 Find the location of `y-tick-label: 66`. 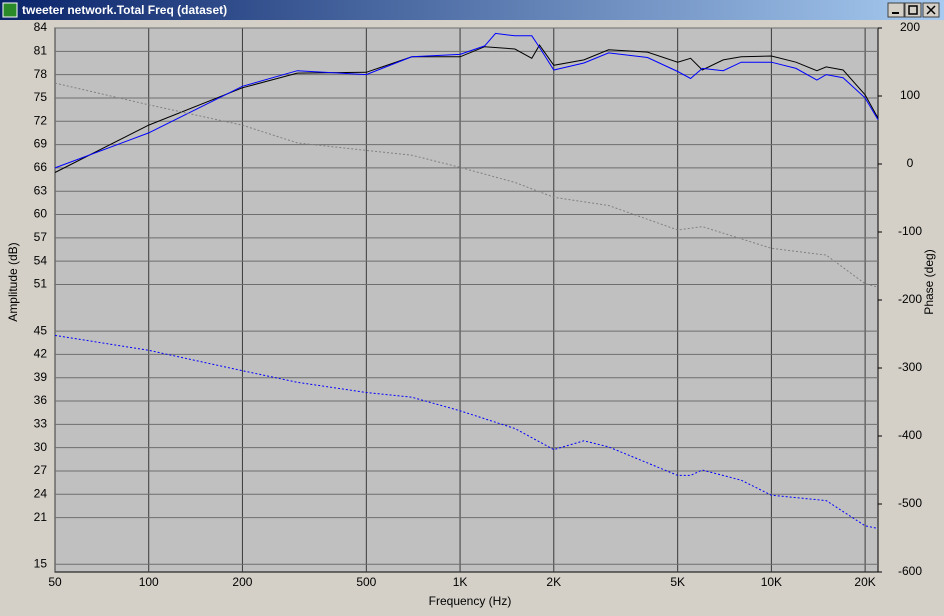

y-tick-label: 66 is located at coordinates (41, 167).